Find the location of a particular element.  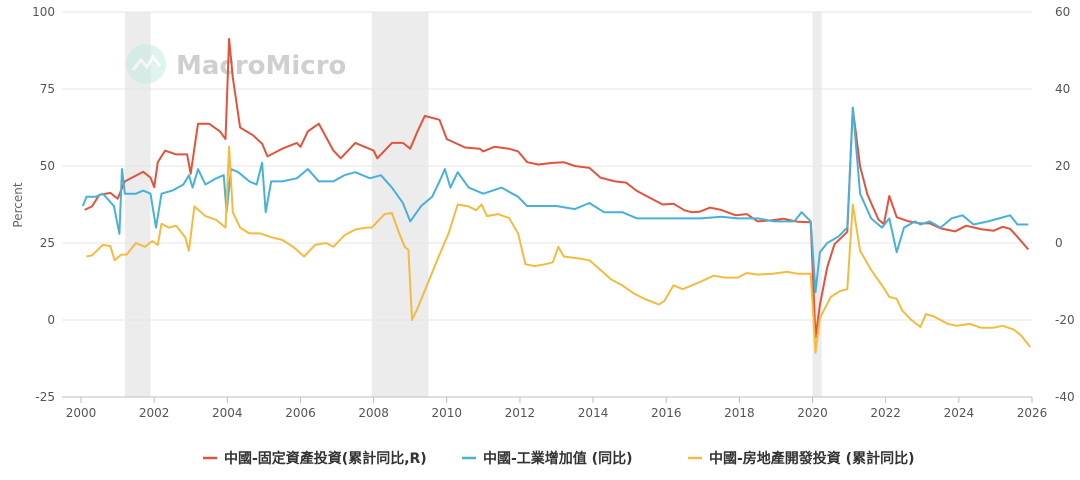

legend-label: 中國-固定資產投資(累計同比,R) is located at coordinates (325, 458).